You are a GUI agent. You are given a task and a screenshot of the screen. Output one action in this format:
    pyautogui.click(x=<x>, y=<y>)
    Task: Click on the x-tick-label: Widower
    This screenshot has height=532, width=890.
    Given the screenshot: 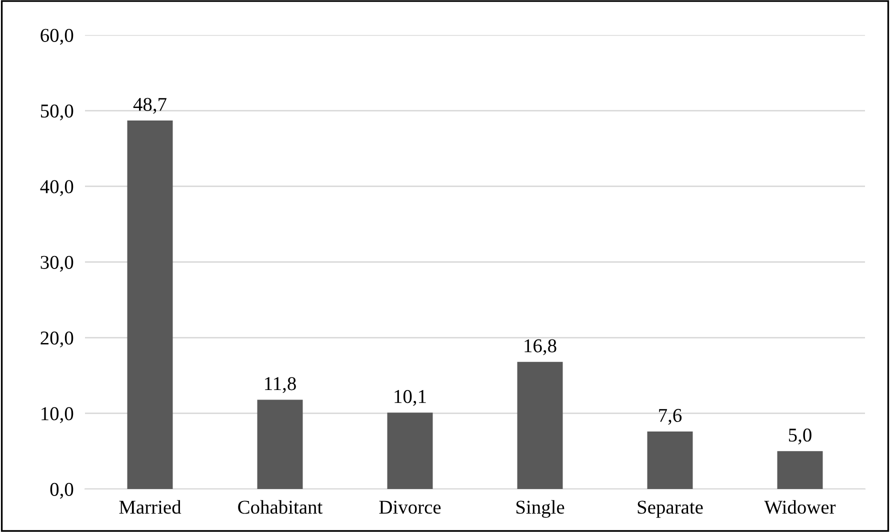 What is the action you would take?
    pyautogui.click(x=800, y=507)
    